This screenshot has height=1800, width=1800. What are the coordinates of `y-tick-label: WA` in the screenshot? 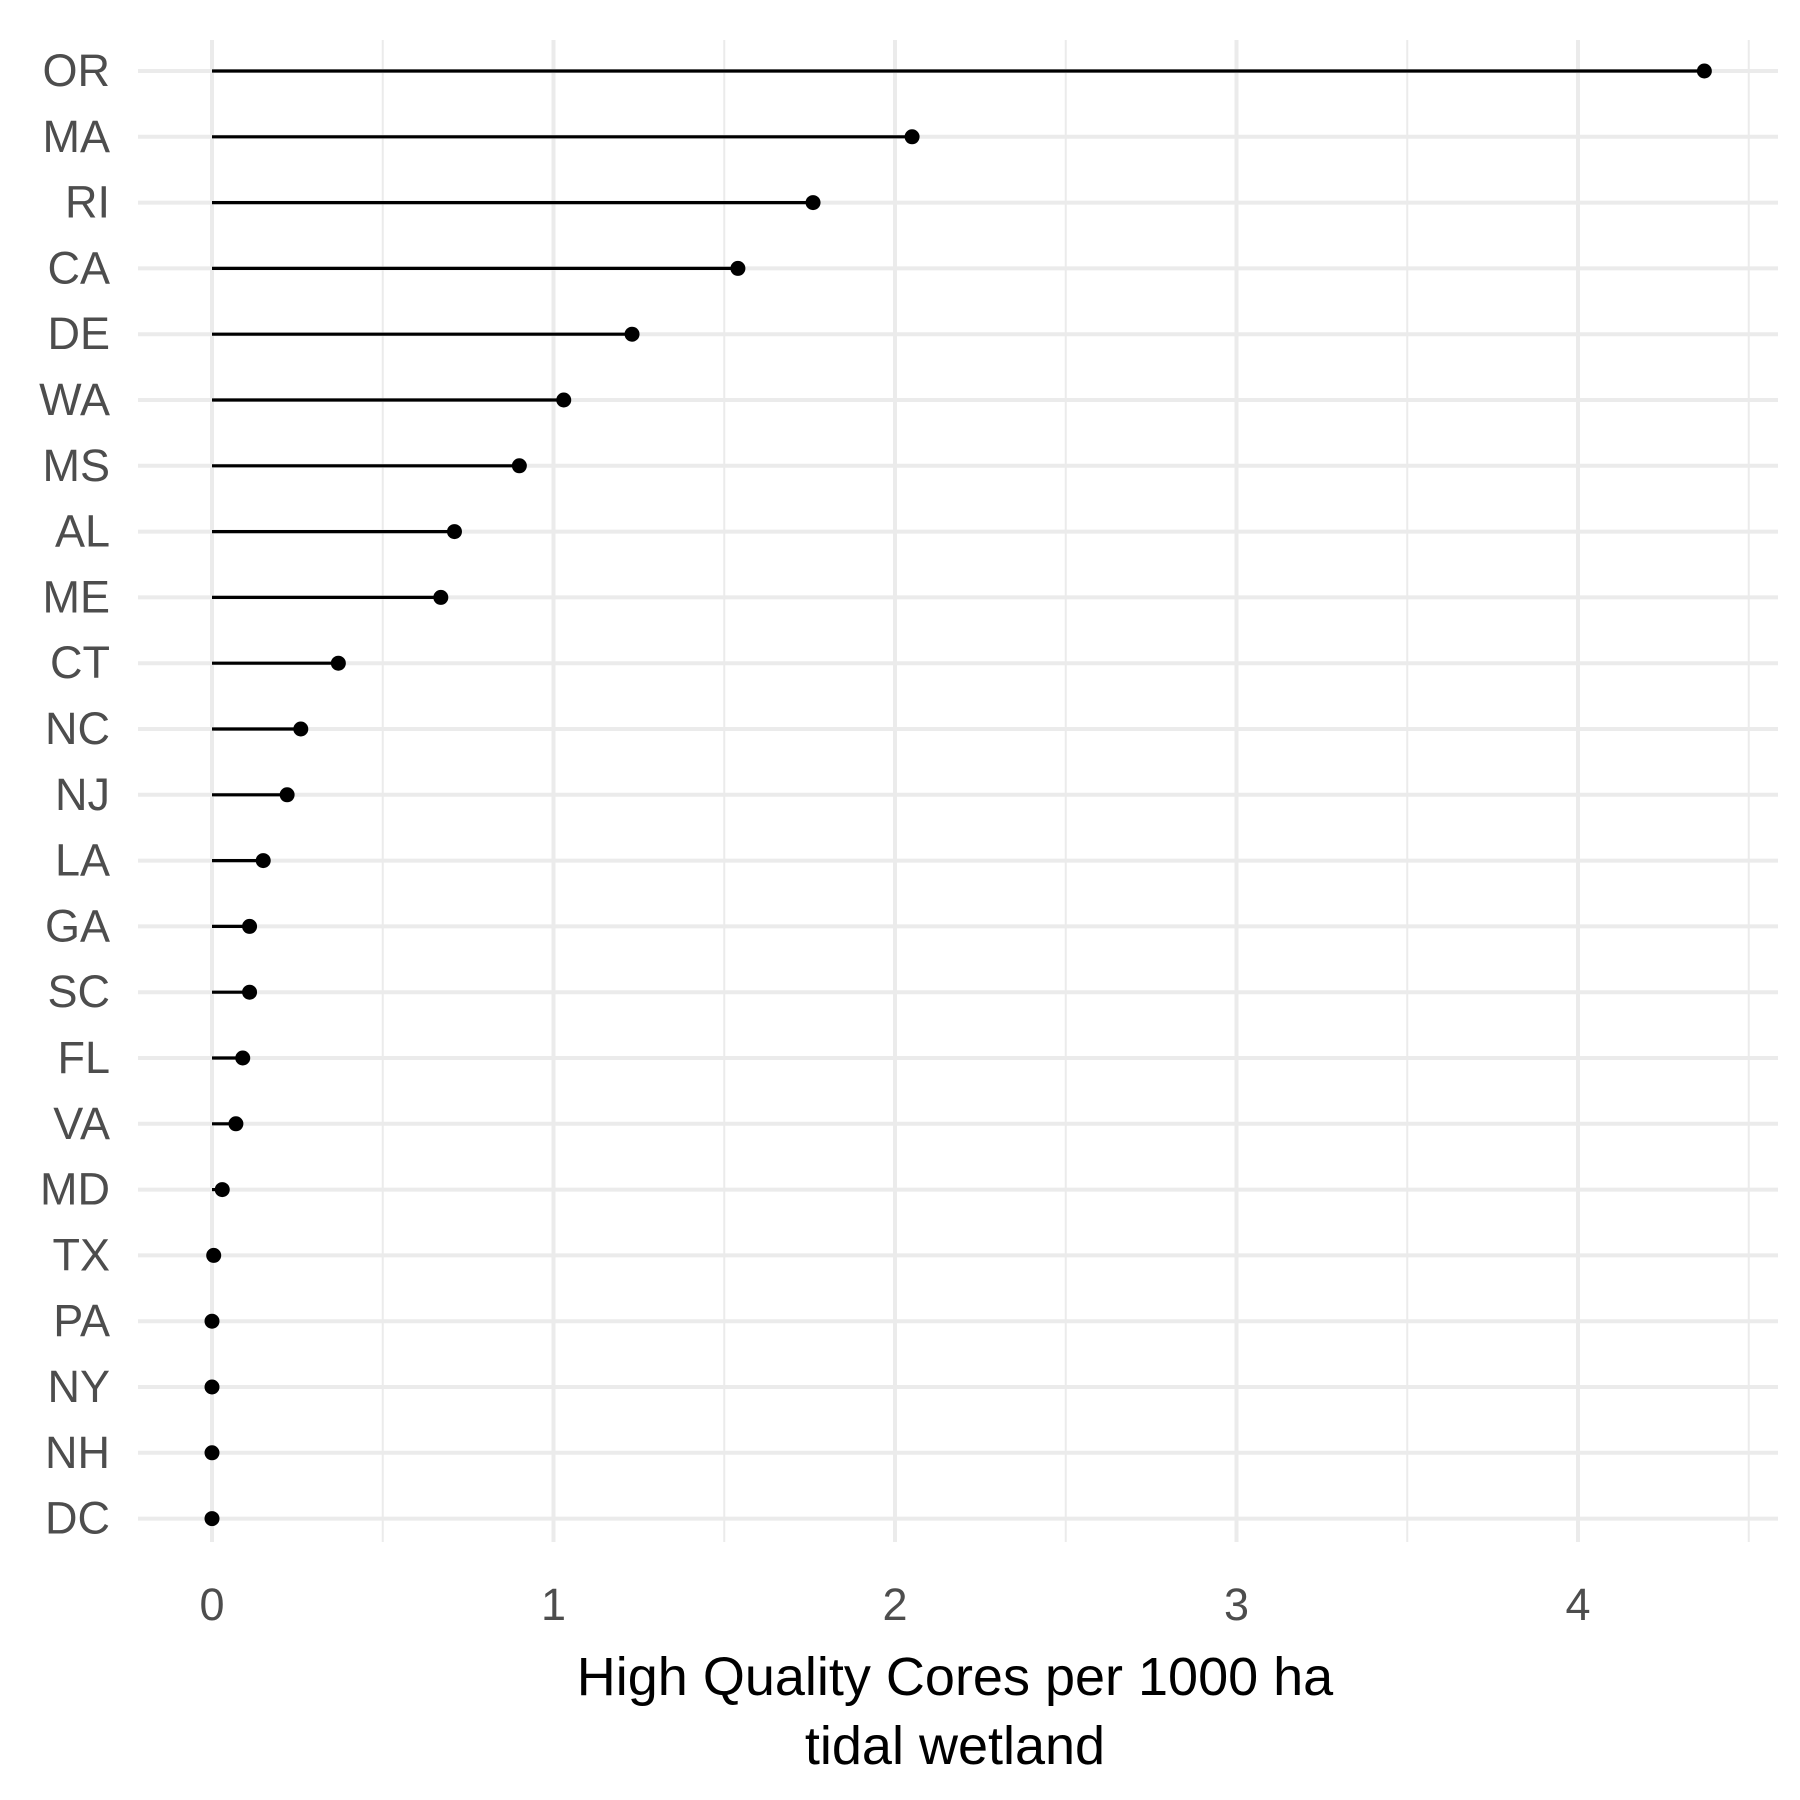 It's located at (74, 399).